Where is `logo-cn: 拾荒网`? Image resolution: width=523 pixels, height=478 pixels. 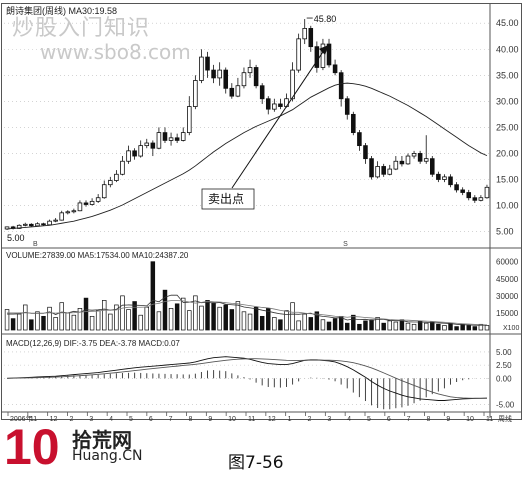 logo-cn: 拾荒网 is located at coordinates (102, 440).